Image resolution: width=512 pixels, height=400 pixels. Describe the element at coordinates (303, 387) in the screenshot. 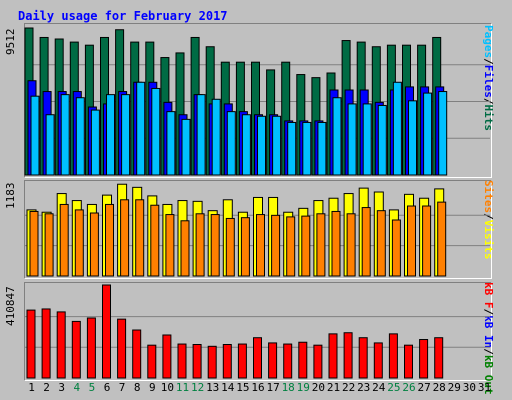

I see `day-label: 19` at that location.